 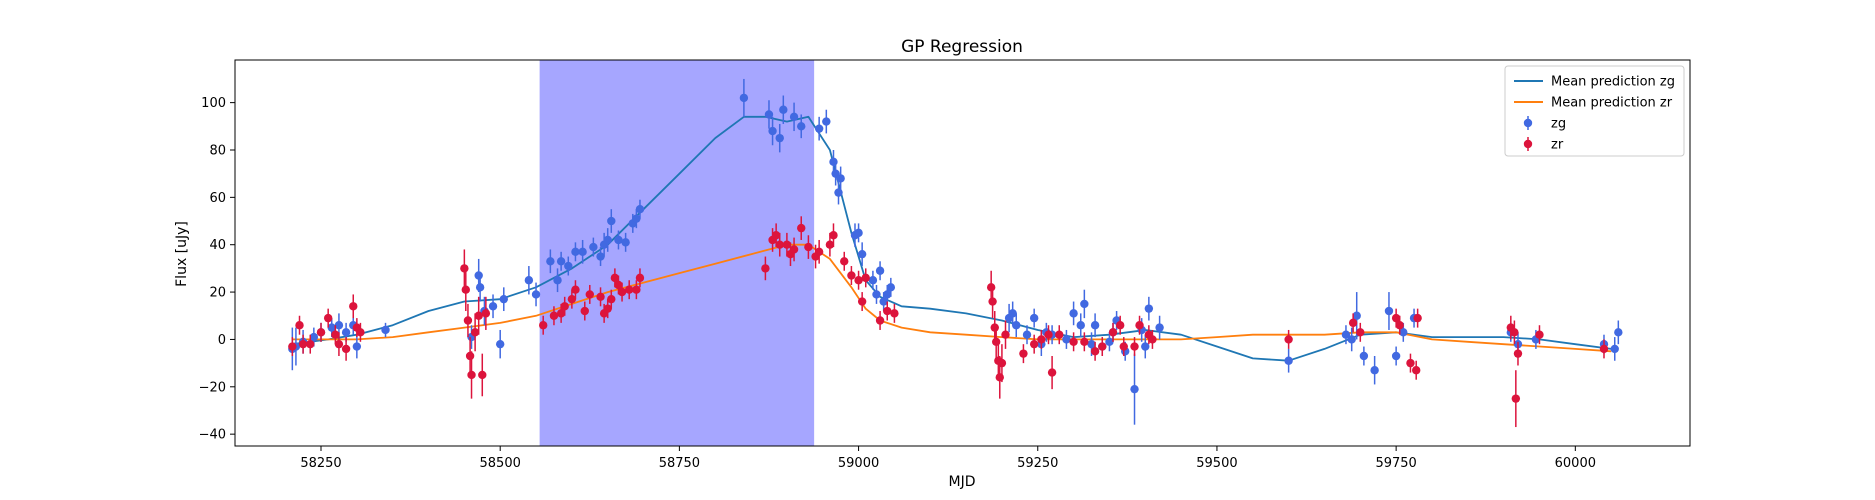 I want to click on legend-box, so click(x=1594, y=111).